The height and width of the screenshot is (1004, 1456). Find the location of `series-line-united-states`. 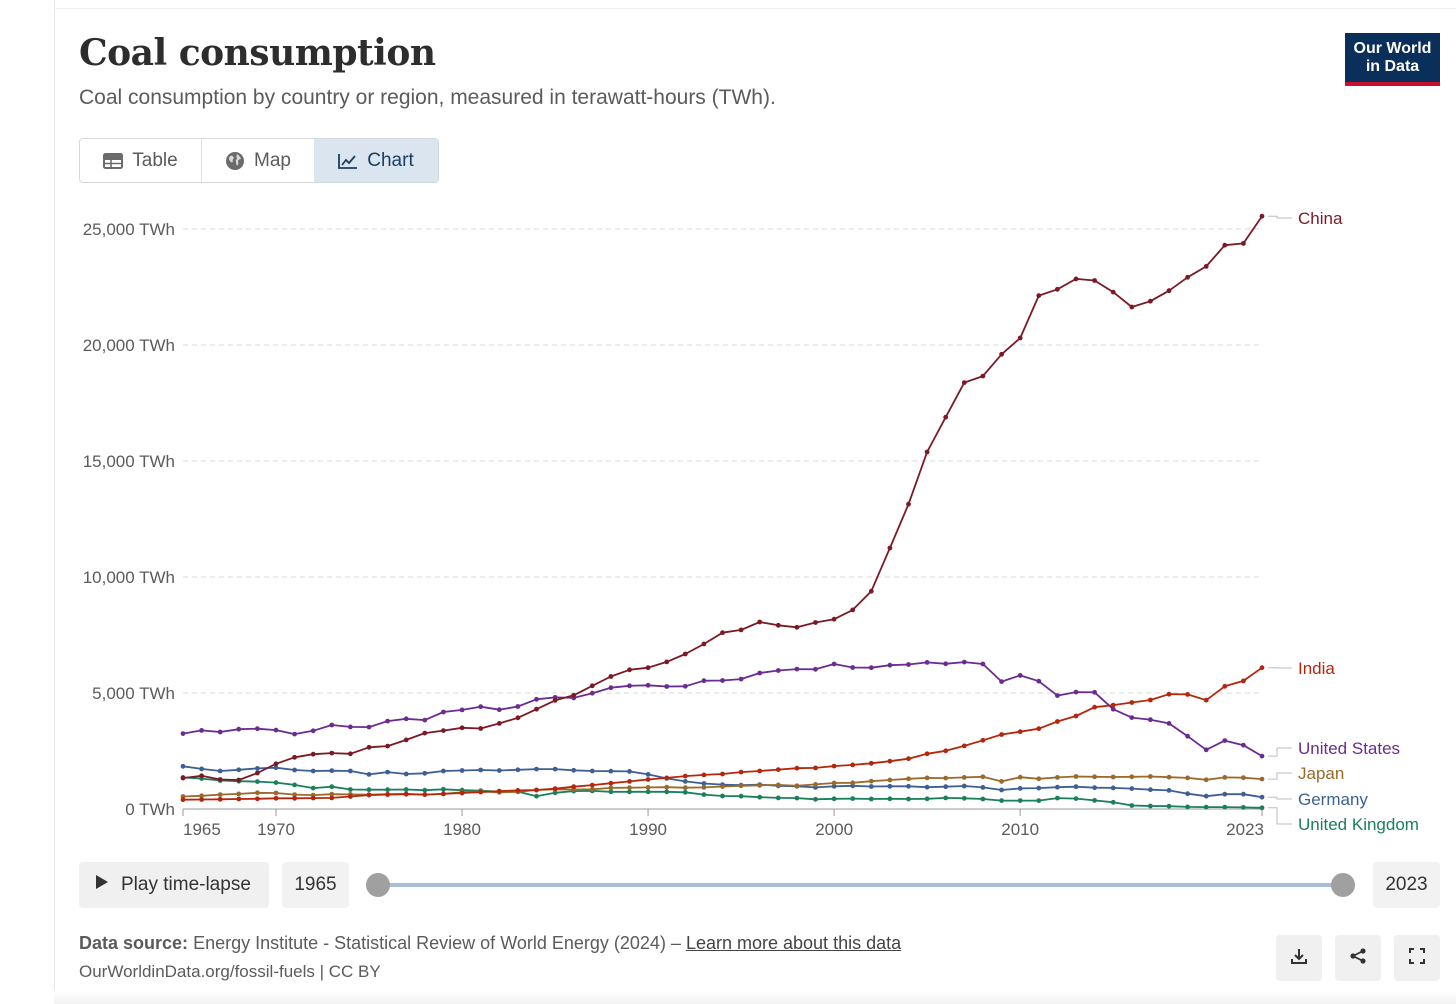

series-line-united-states is located at coordinates (722, 709).